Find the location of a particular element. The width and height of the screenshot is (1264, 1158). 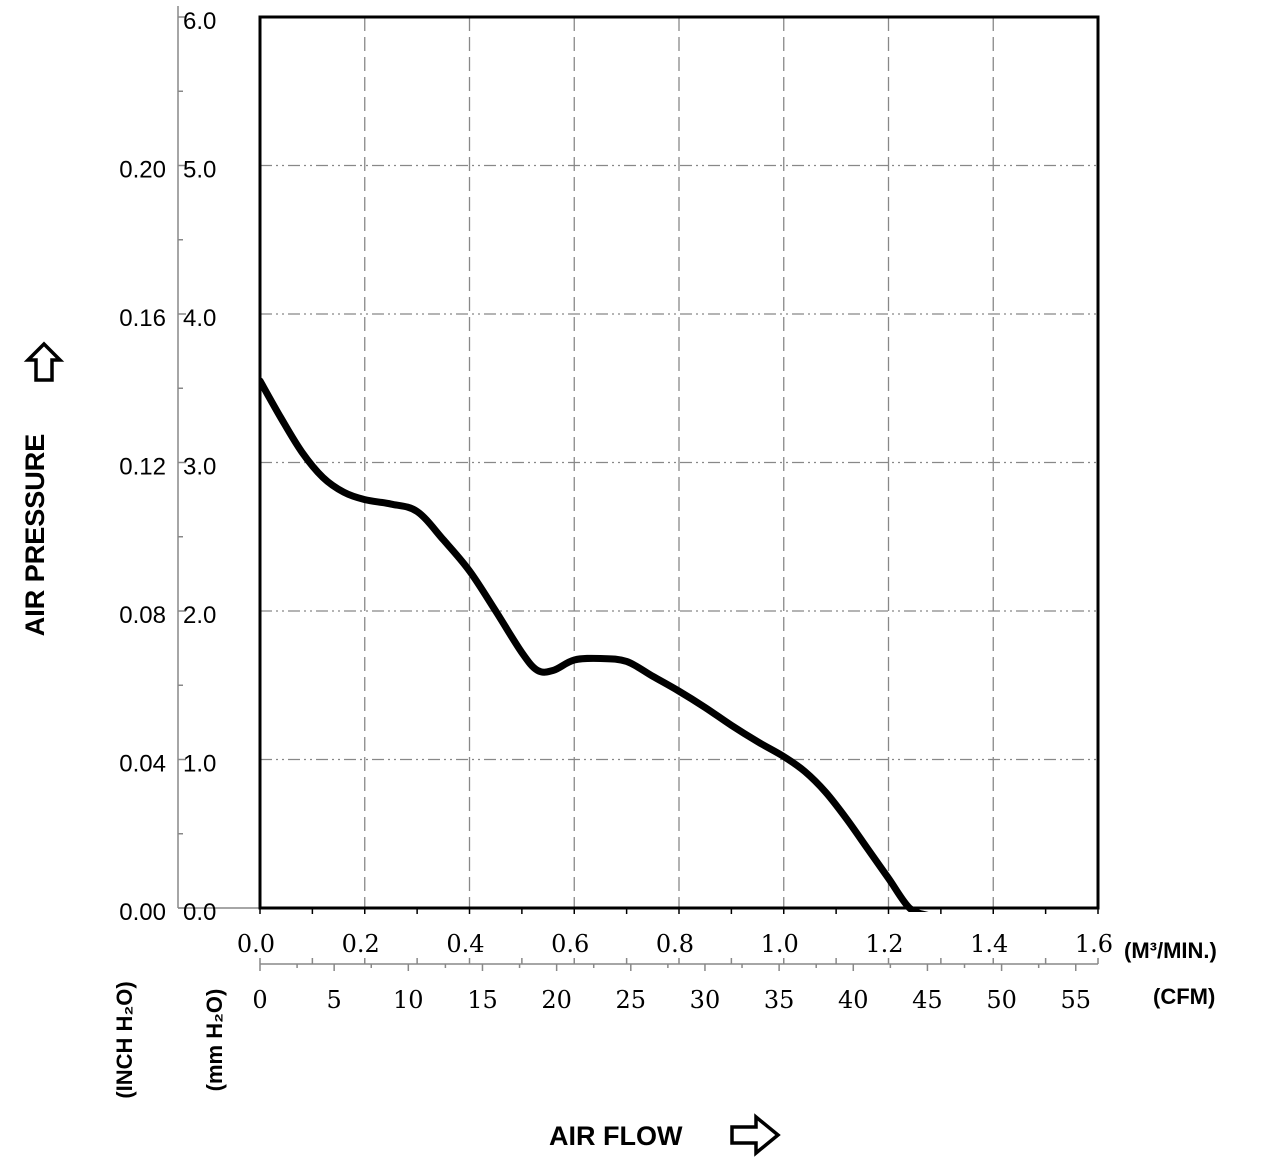

x-tick-label: 0.2 is located at coordinates (361, 944).